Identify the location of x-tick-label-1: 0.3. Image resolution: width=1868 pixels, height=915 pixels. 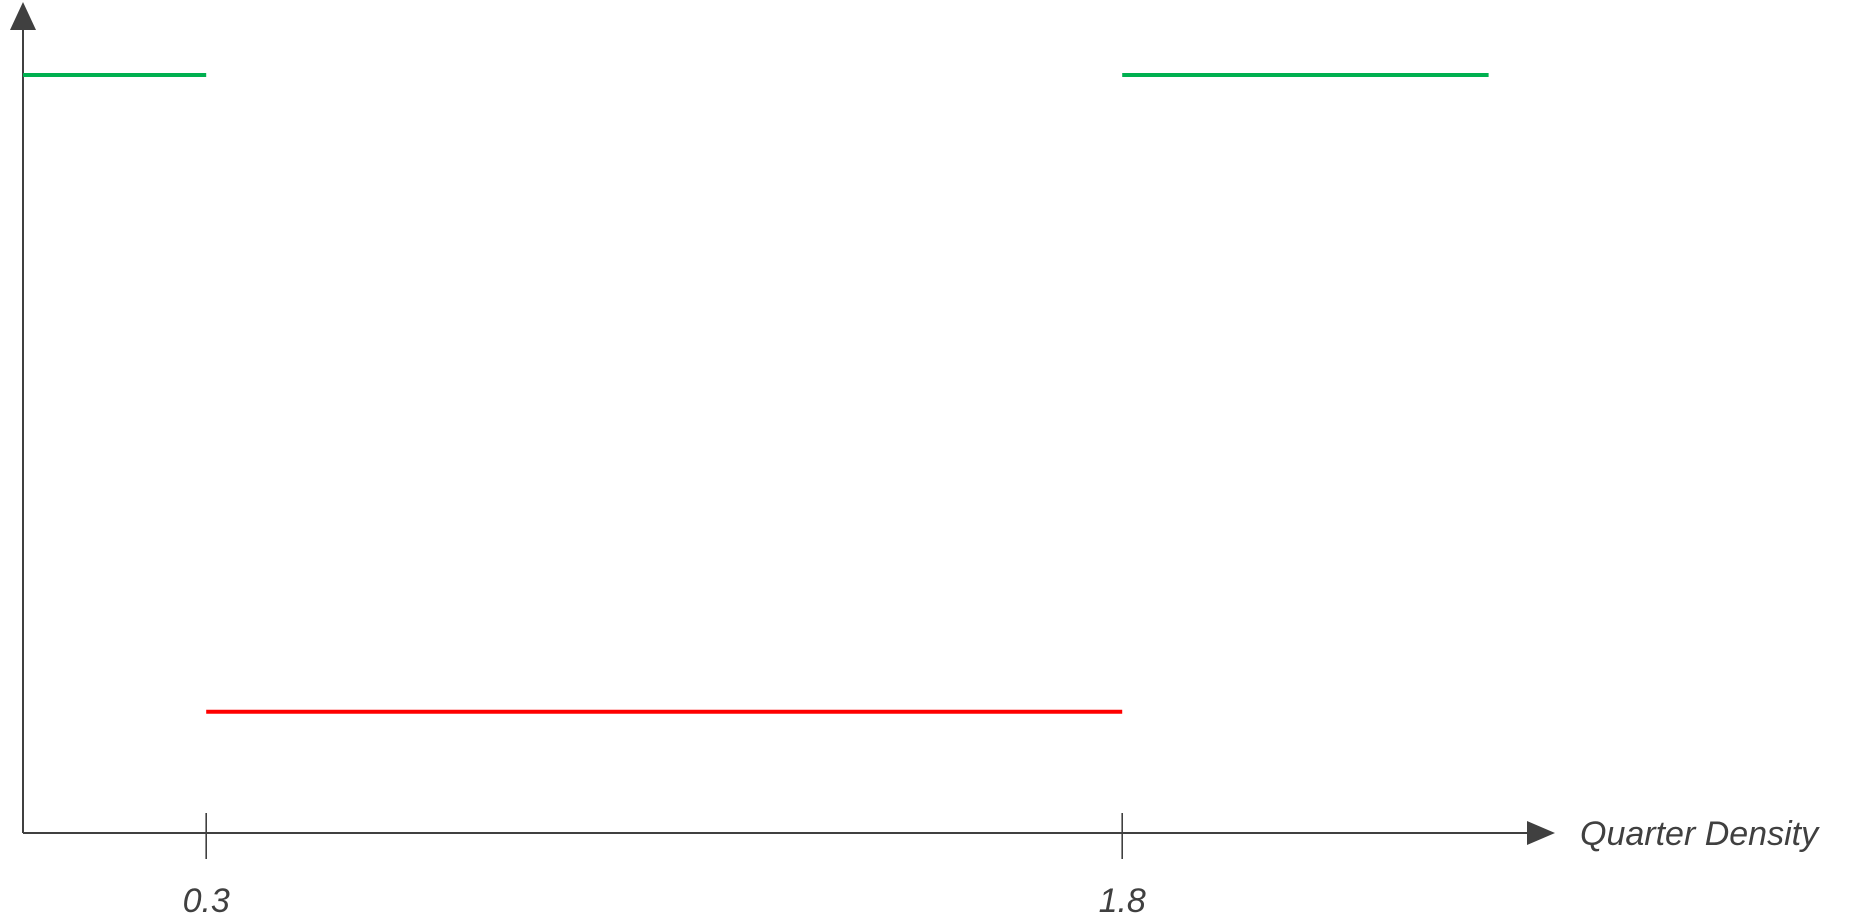
(206, 898).